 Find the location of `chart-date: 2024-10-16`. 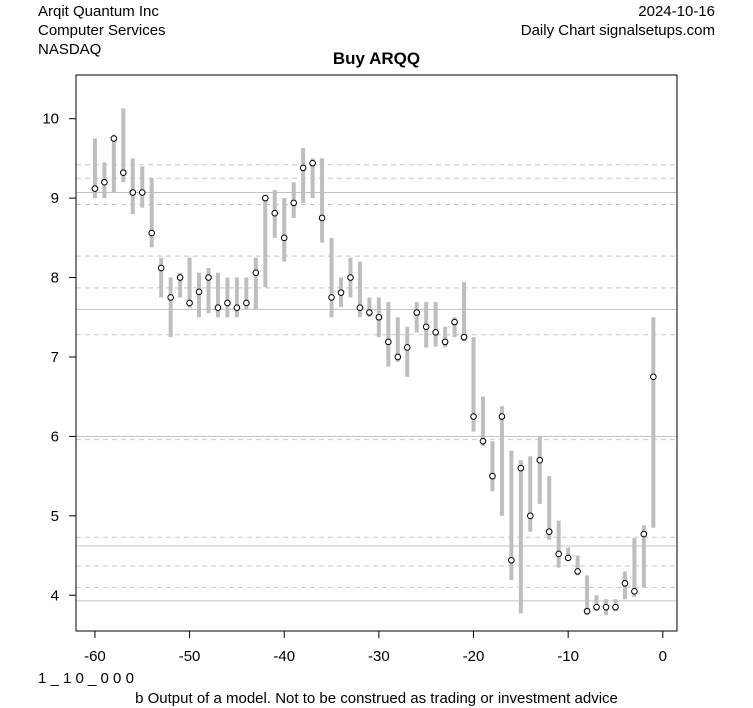

chart-date: 2024-10-16 is located at coordinates (676, 11).